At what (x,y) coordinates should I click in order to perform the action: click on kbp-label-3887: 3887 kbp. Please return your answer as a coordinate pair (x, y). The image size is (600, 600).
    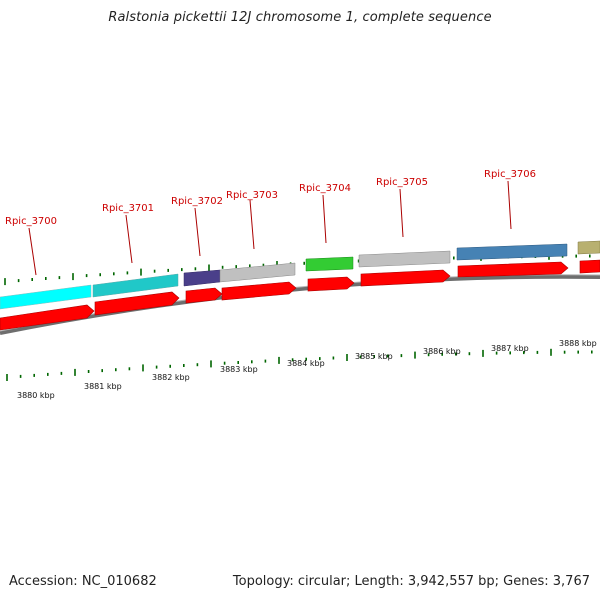
    Looking at the image, I should click on (510, 348).